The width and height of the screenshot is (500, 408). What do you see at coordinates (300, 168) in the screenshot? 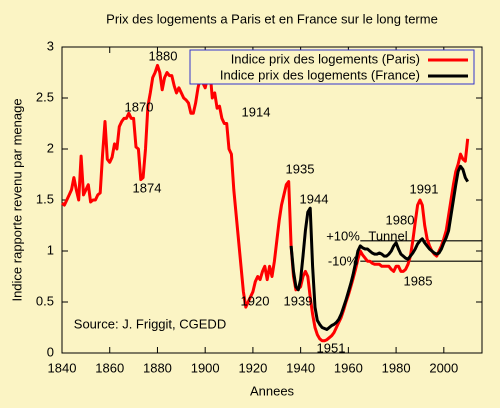
I see `annotation: 1935` at bounding box center [300, 168].